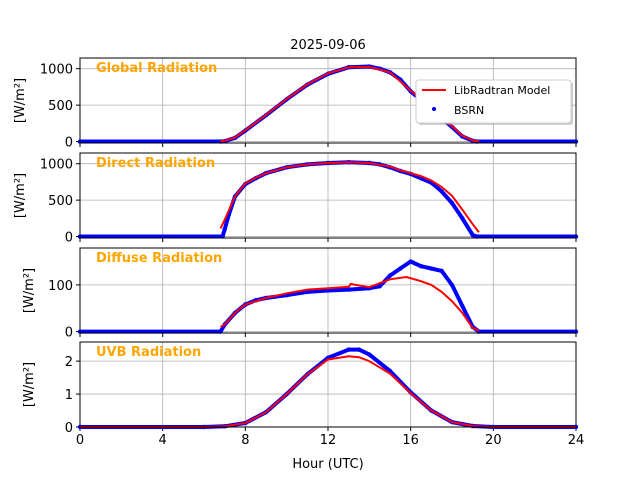 Image resolution: width=640 pixels, height=480 pixels. I want to click on x-tick-label: 16, so click(410, 440).